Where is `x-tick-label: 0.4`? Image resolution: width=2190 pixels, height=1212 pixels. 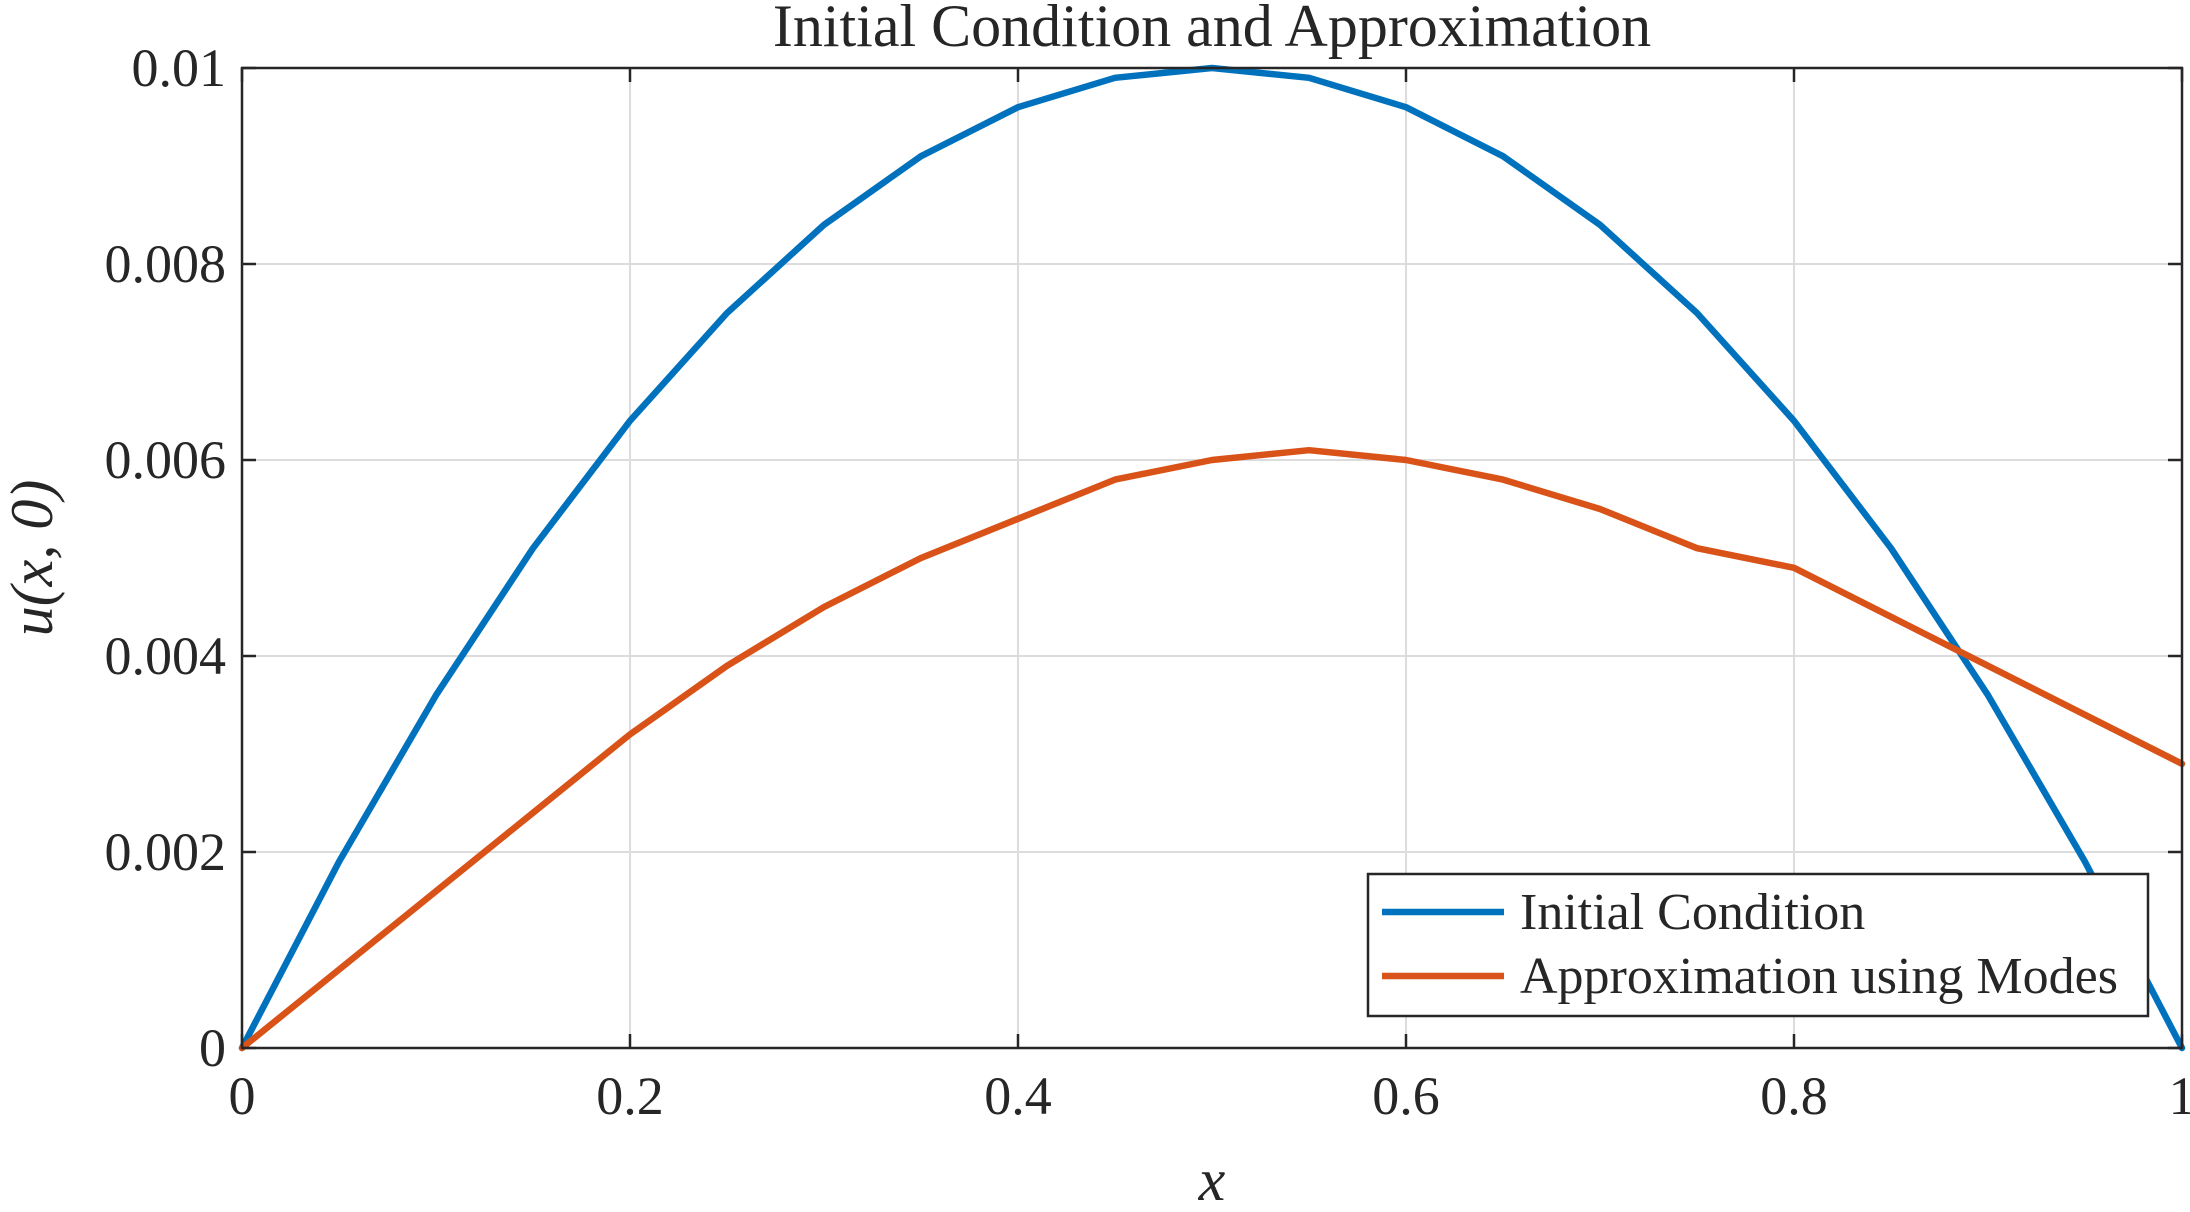 x-tick-label: 0.4 is located at coordinates (1018, 1096).